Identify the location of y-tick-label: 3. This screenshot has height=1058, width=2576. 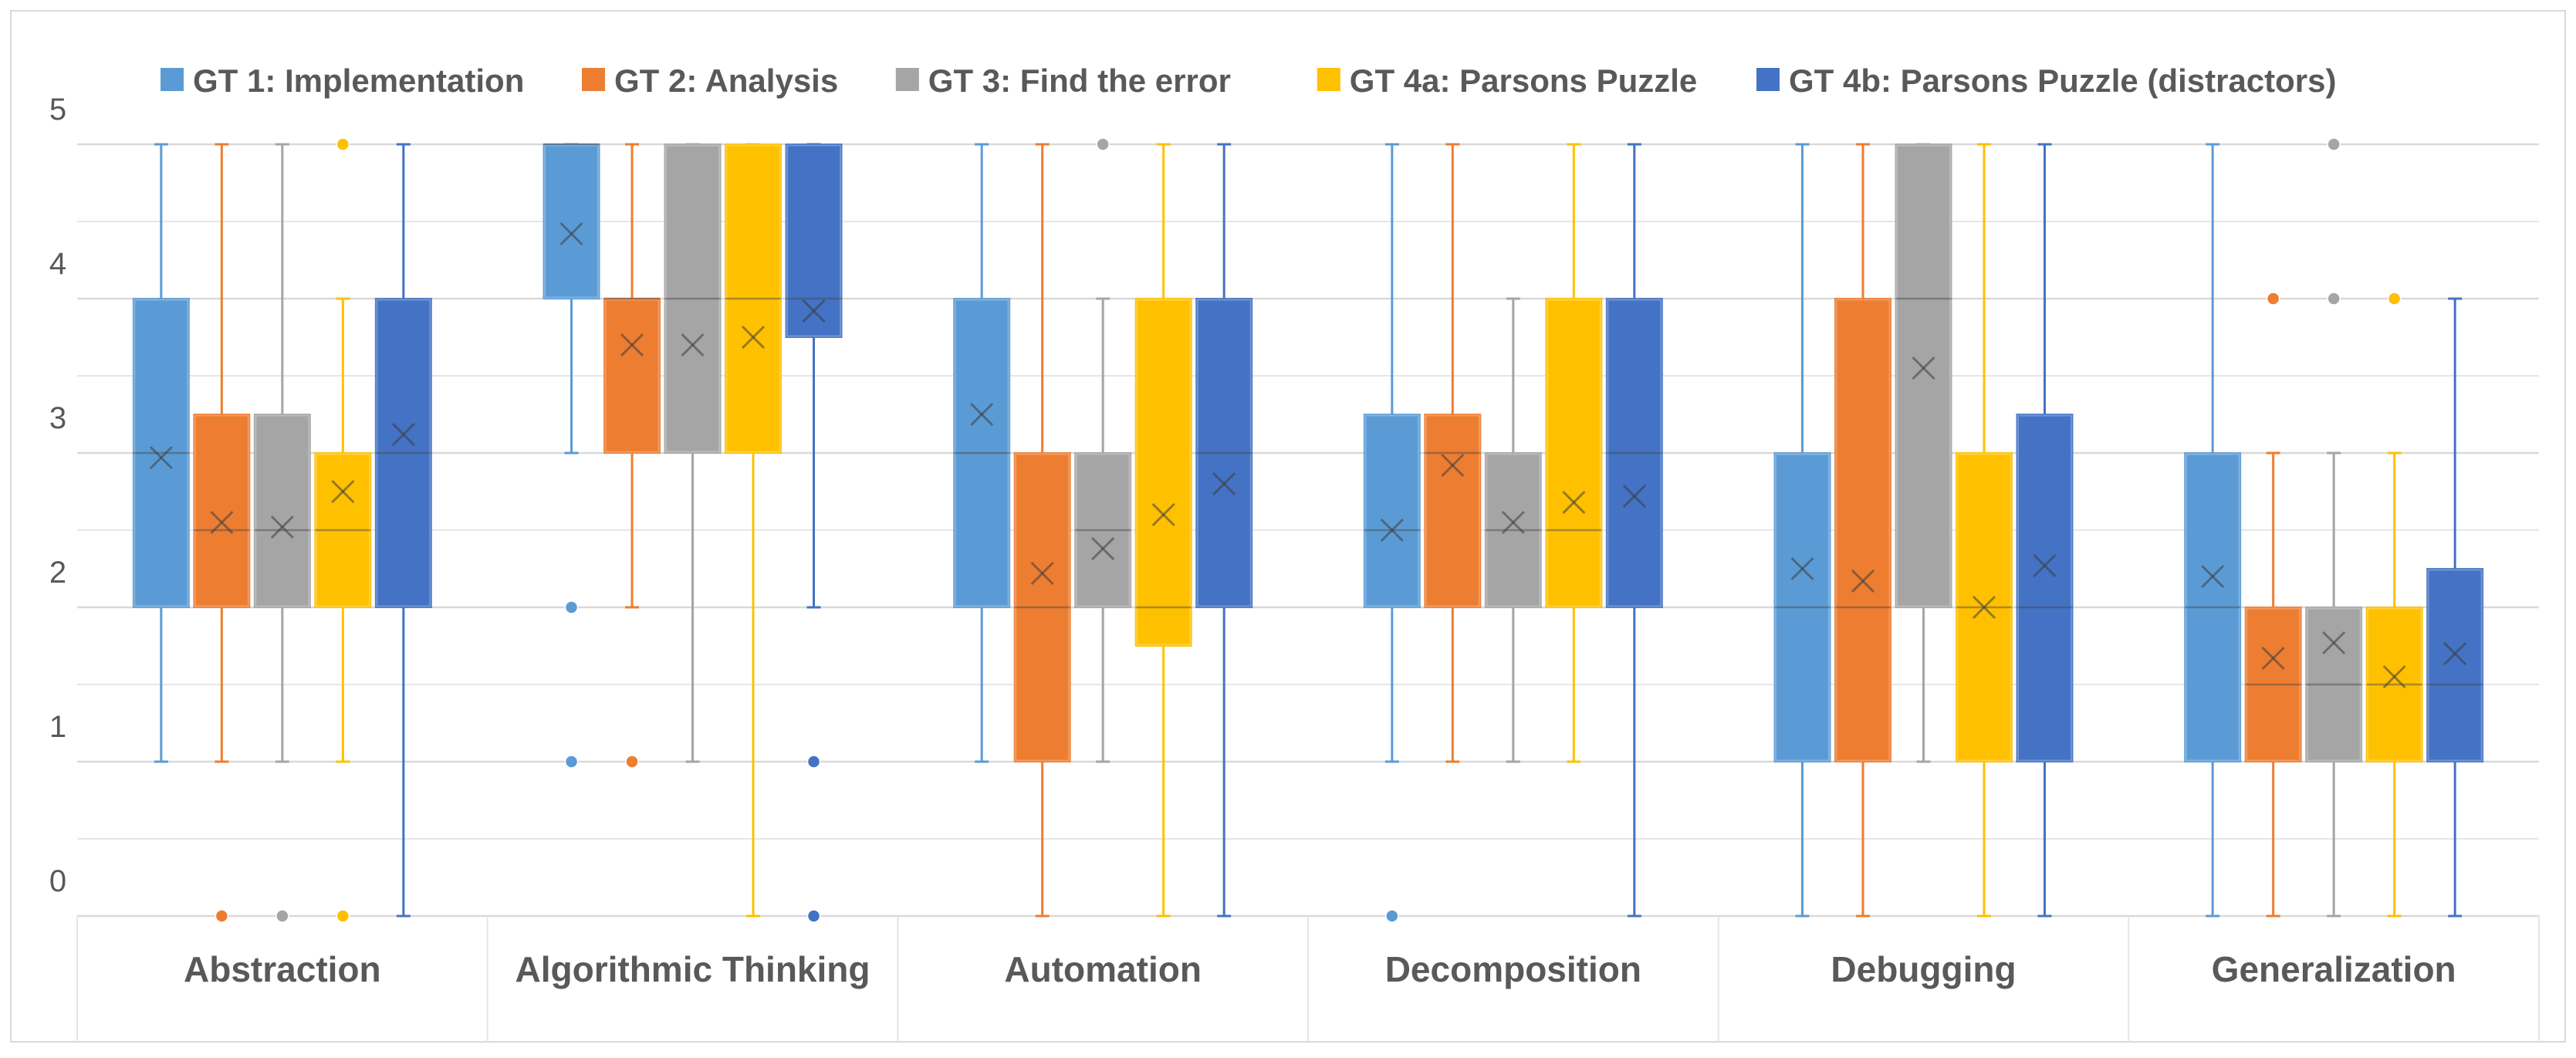
(57, 418).